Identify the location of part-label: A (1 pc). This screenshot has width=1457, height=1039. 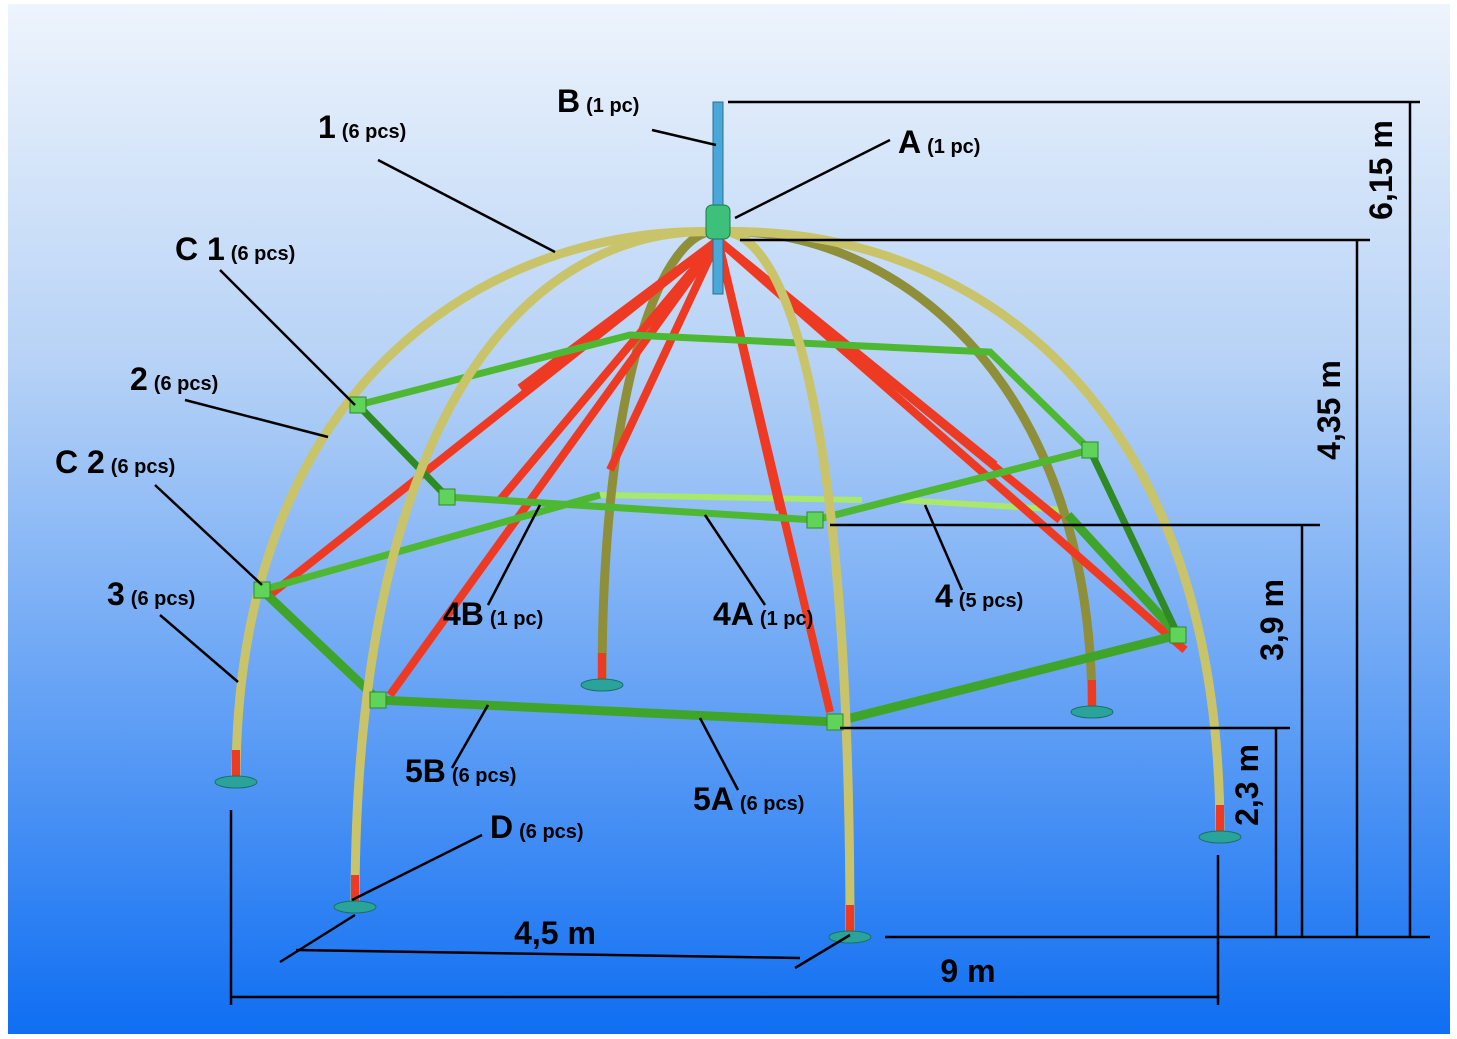
(939, 142).